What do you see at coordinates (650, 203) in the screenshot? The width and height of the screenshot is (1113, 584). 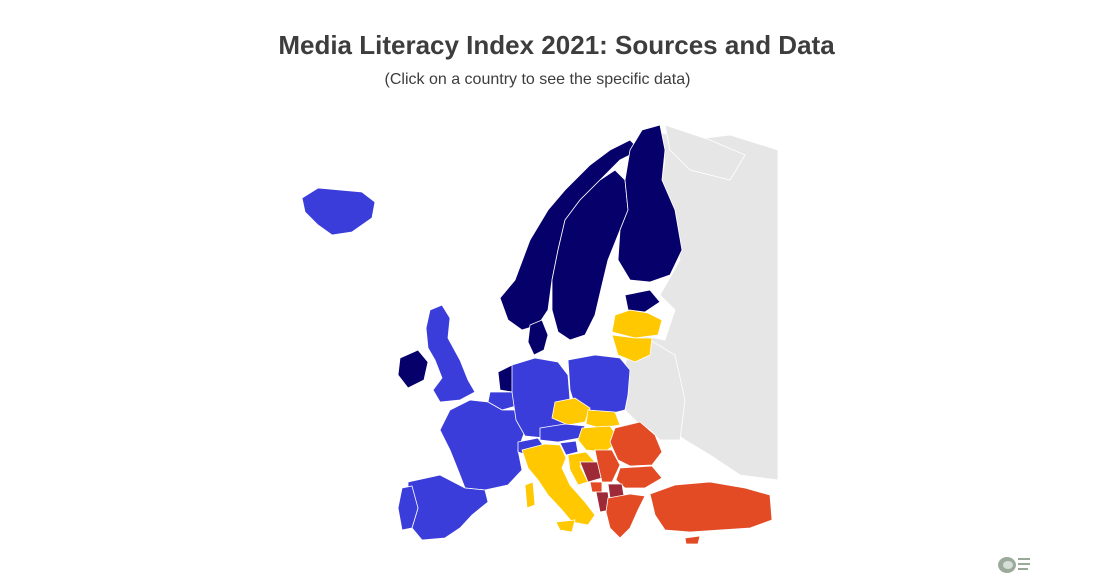 I see `country-finland` at bounding box center [650, 203].